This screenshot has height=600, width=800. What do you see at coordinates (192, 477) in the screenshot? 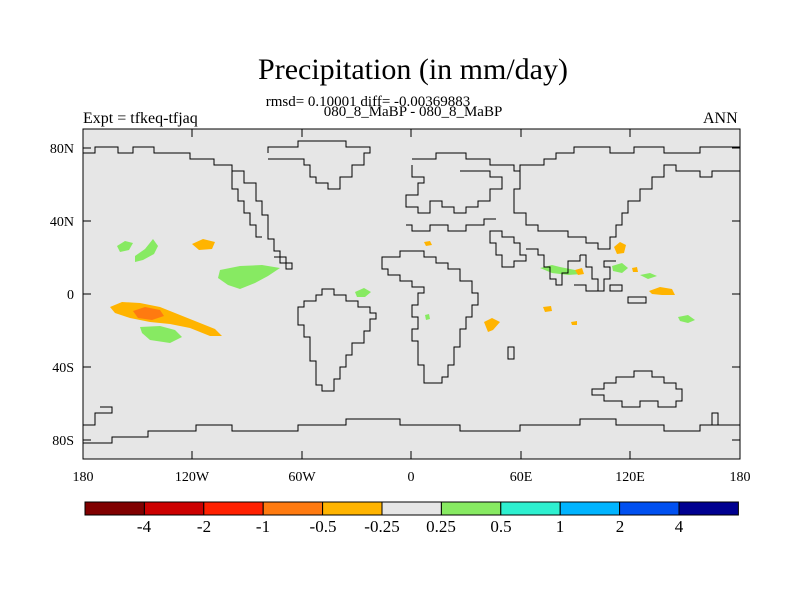
I see `x-tick-label: 120W` at bounding box center [192, 477].